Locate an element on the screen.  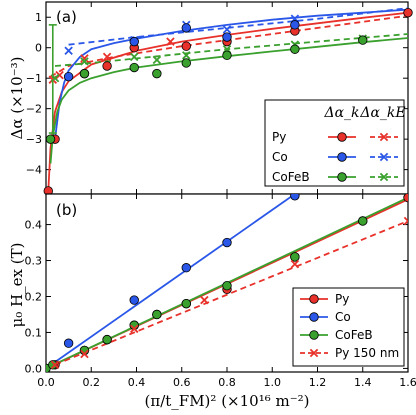
b-y-tick-label: 0.4 is located at coordinates (34, 225).